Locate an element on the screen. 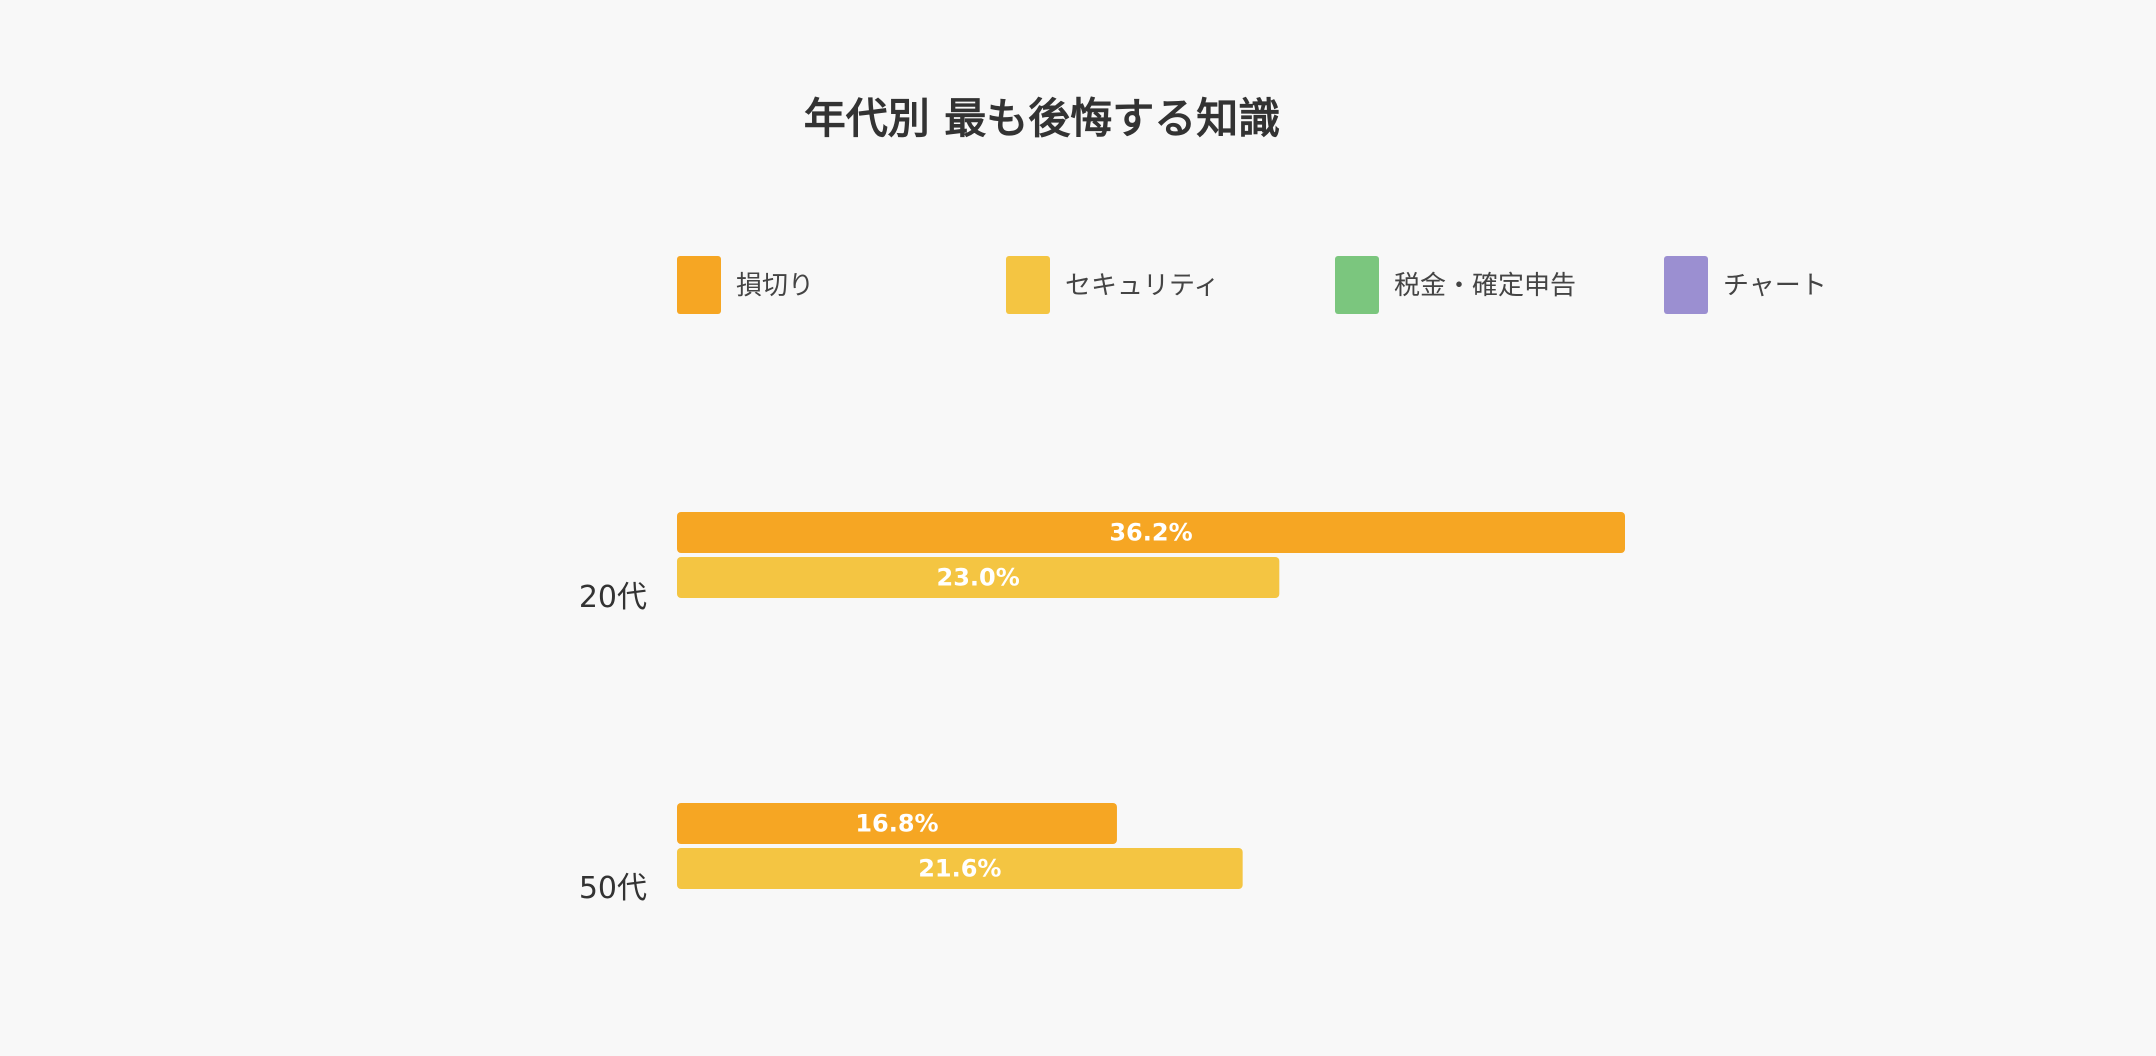 The height and width of the screenshot is (1056, 2156). legend-label: チャート is located at coordinates (1775, 286).